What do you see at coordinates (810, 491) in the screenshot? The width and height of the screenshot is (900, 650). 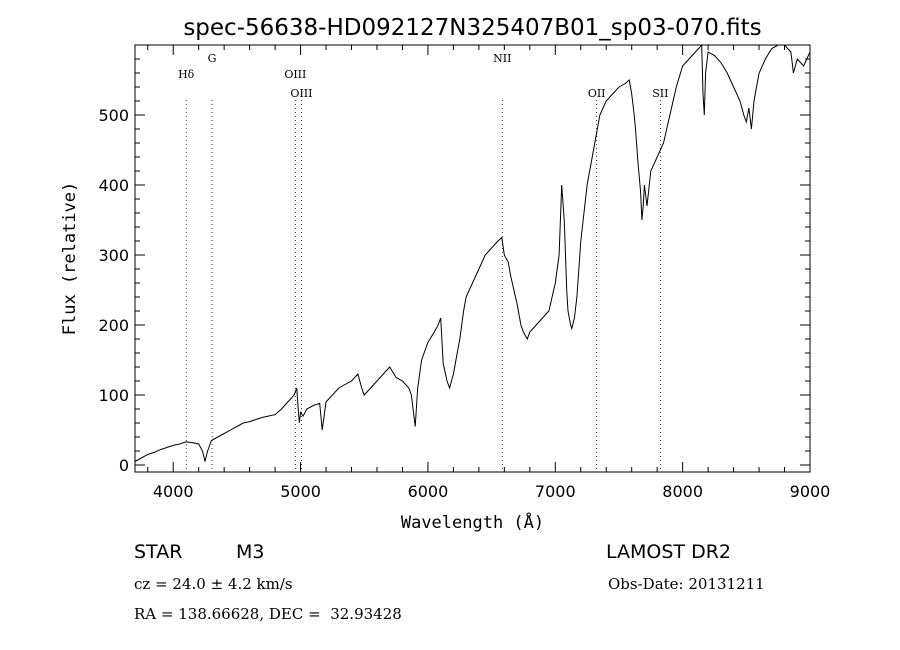 I see `x-tick-label: 9000` at bounding box center [810, 491].